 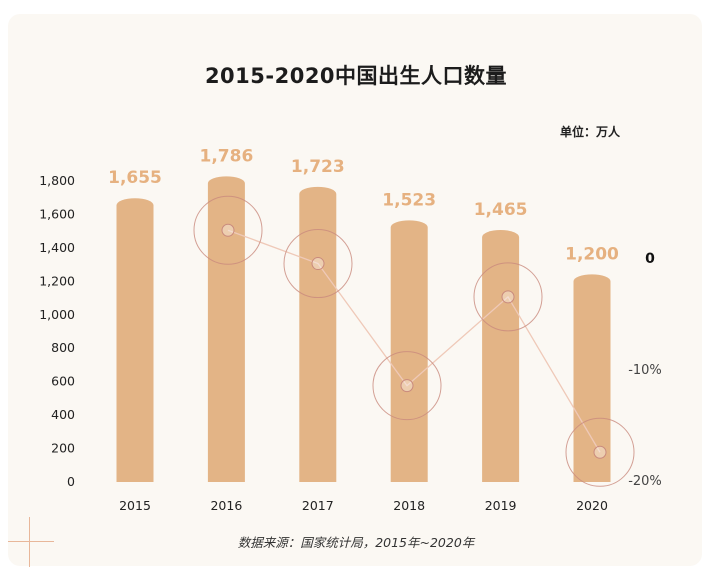 I want to click on chart-title: 2015-2020中国出生人口数量, so click(x=356, y=76).